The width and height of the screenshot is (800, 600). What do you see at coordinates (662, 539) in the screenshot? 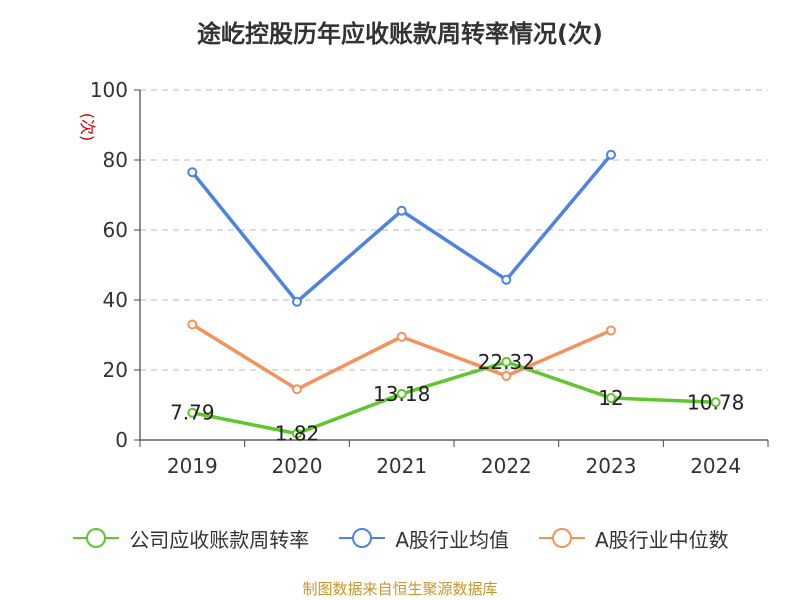
I see `legend-label: A股行业中位数` at bounding box center [662, 539].